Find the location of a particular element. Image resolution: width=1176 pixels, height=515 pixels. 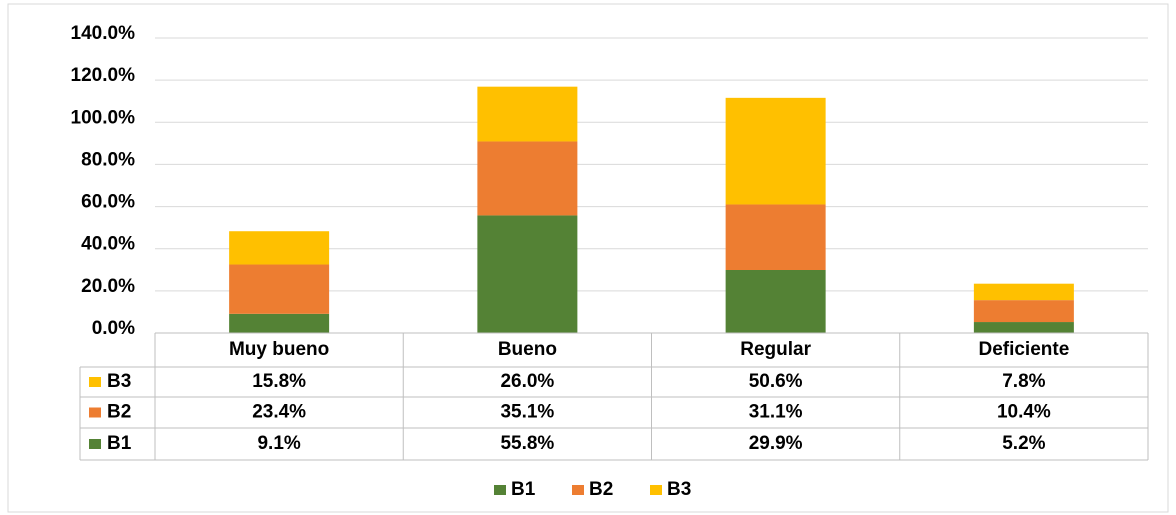

table-value: 7.8% is located at coordinates (1023, 381).